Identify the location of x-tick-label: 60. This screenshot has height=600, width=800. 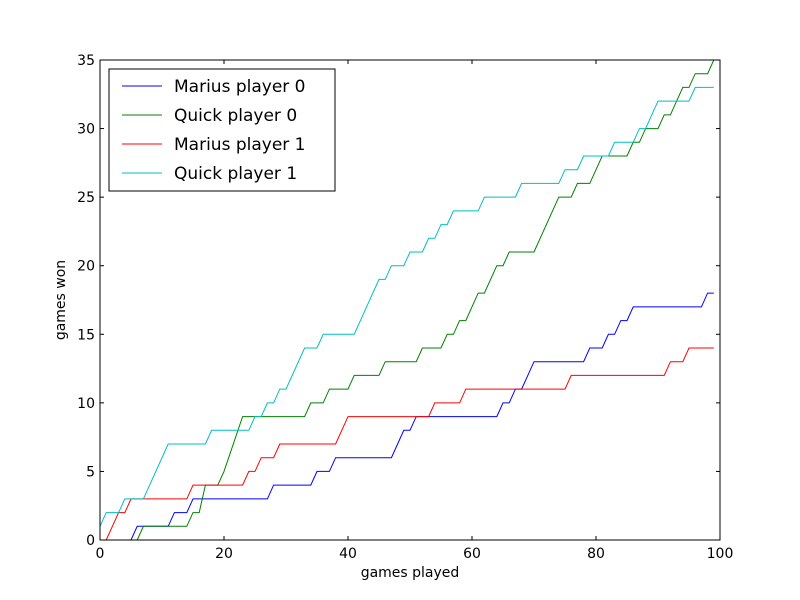
(472, 554).